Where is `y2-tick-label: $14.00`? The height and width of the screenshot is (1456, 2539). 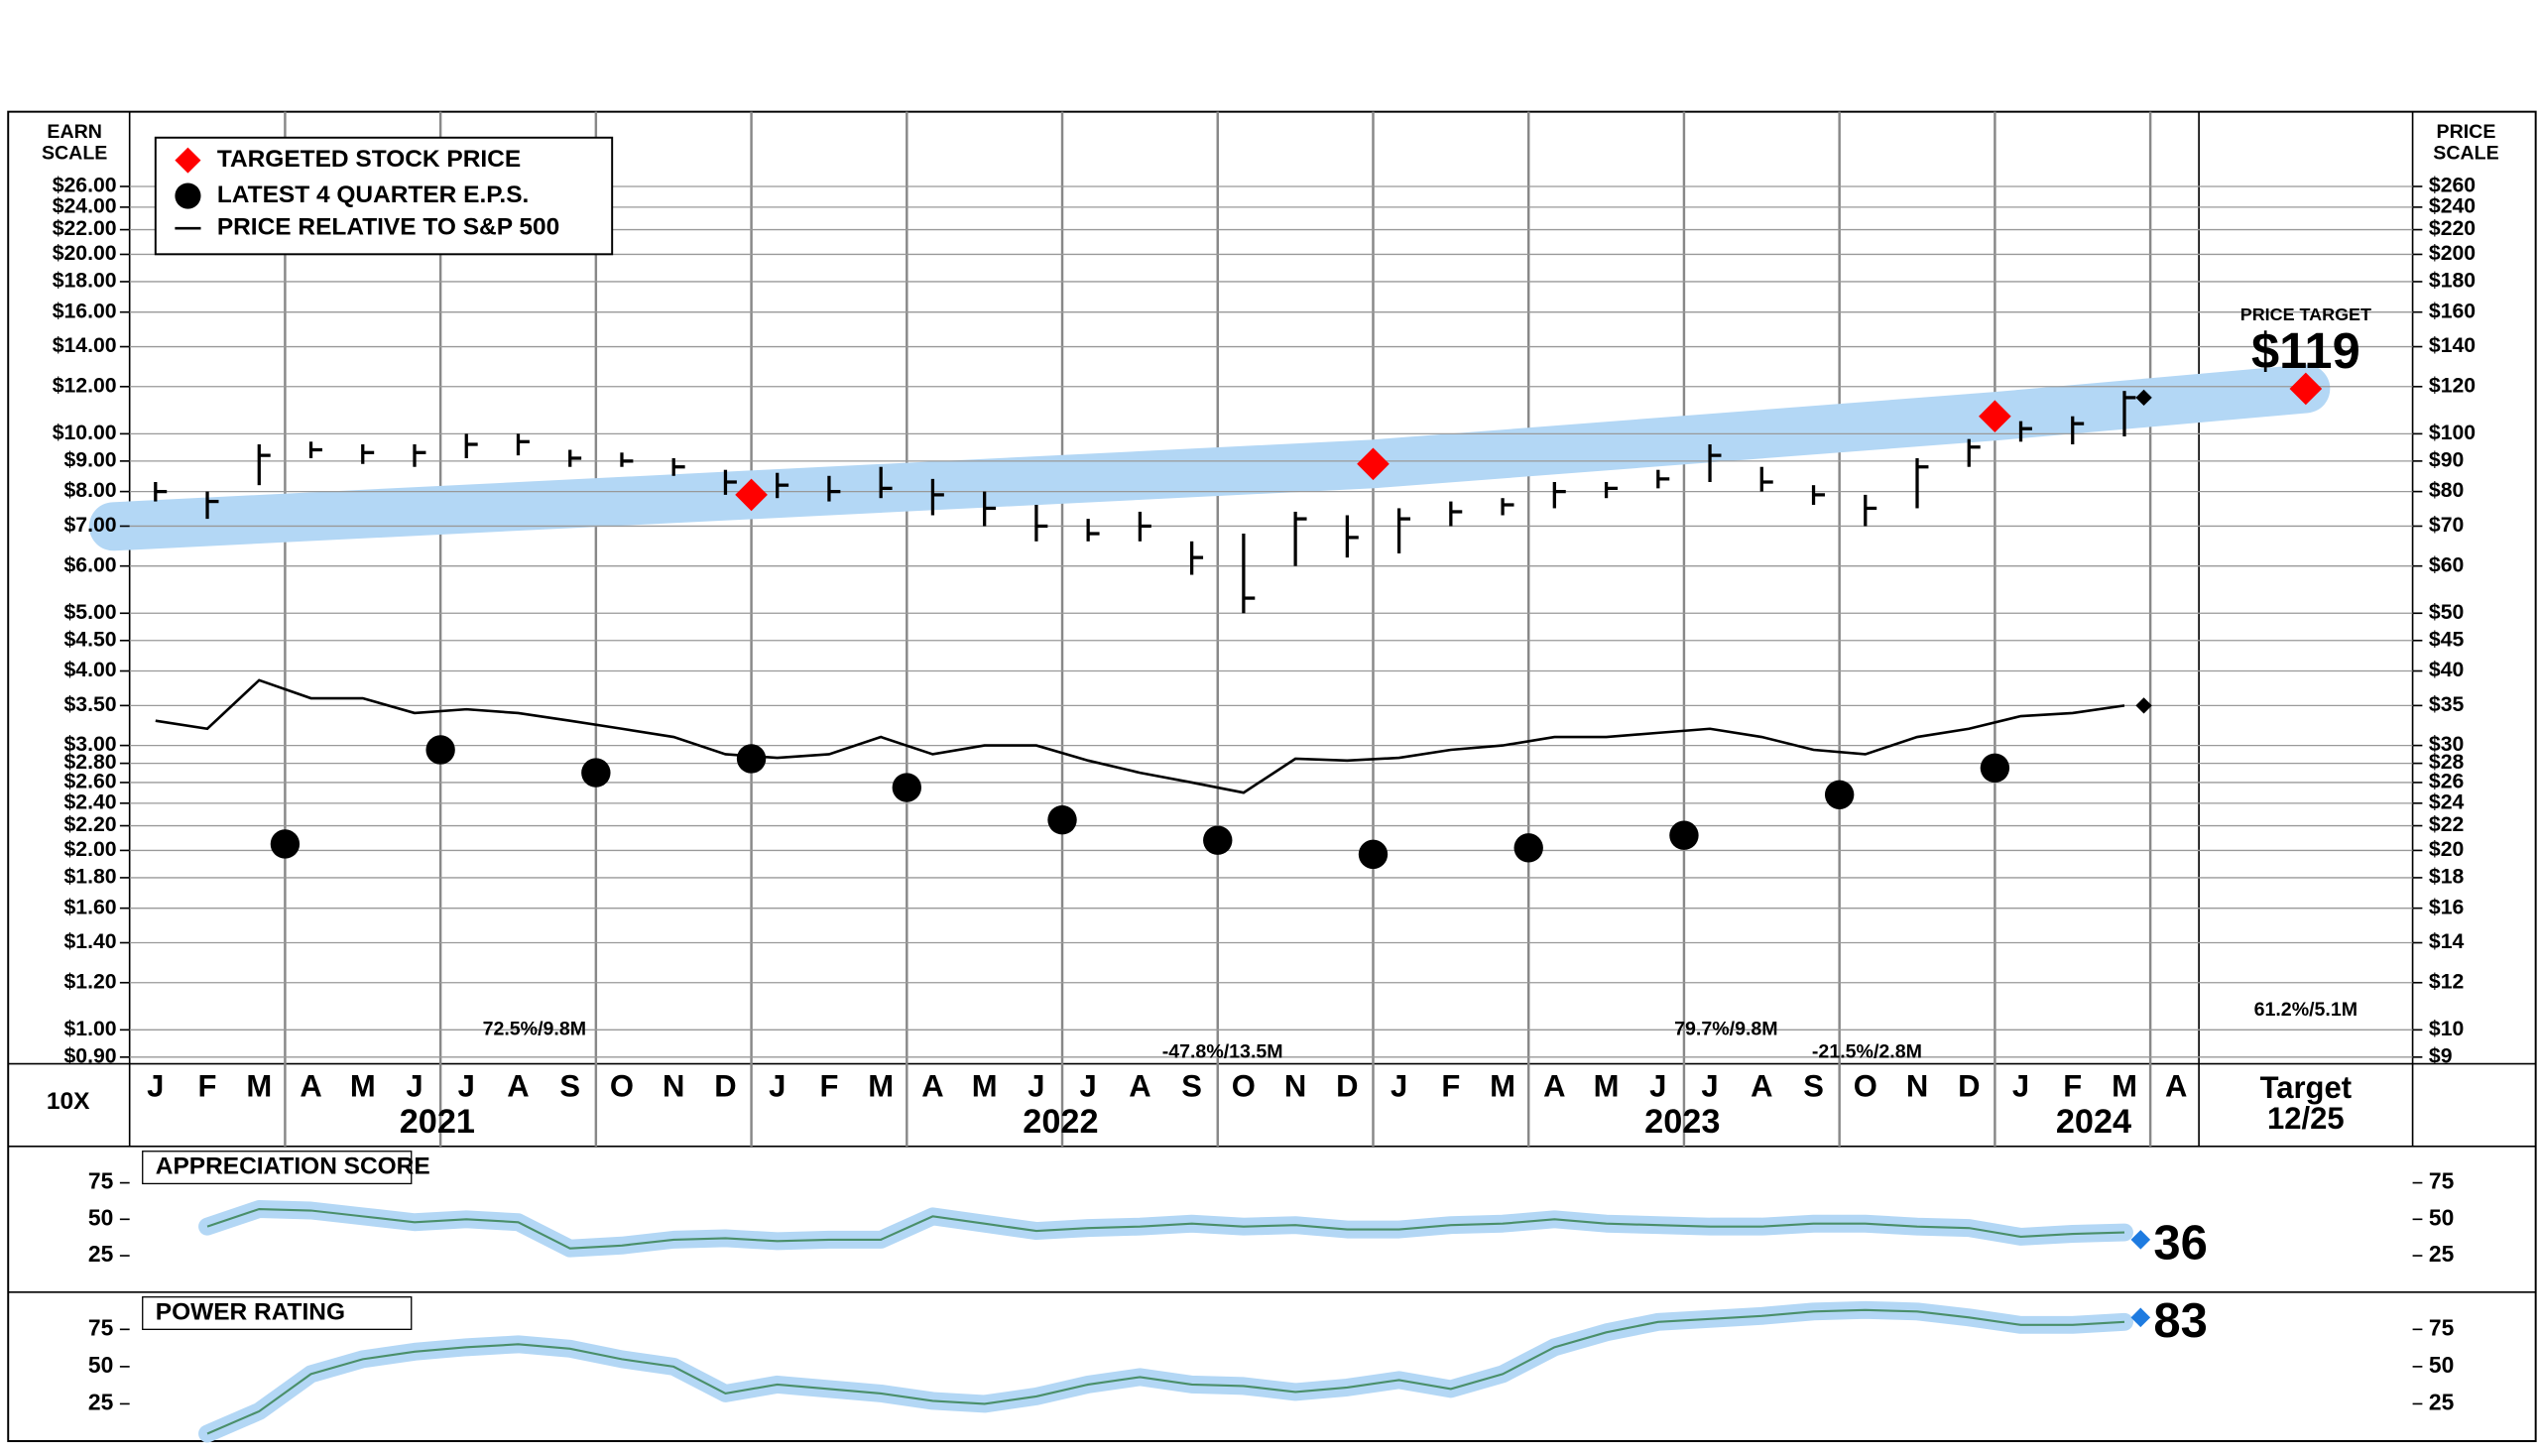
y2-tick-label: $14.00 is located at coordinates (85, 345).